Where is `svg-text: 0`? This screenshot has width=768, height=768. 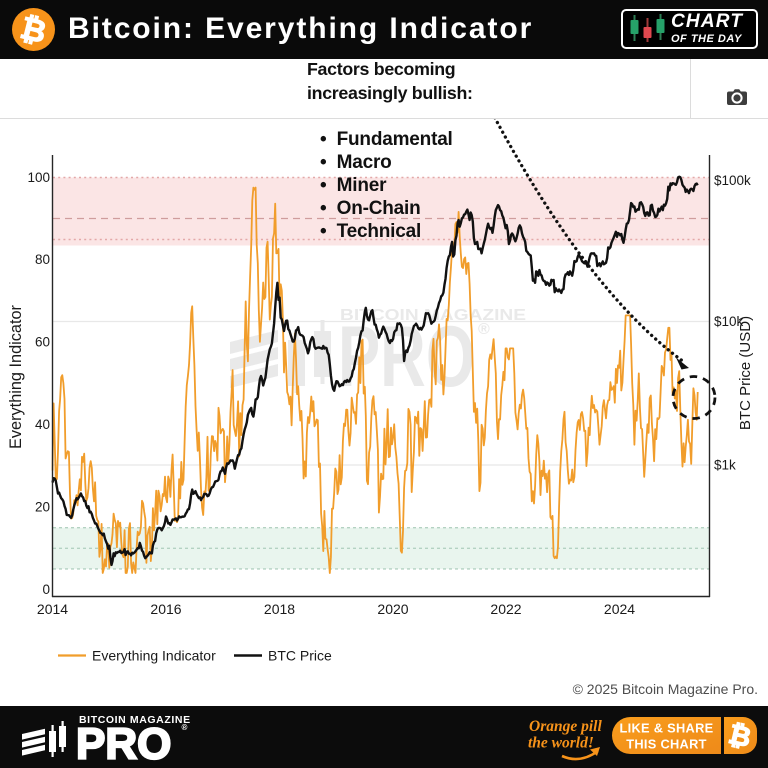 svg-text: 0 is located at coordinates (46, 589).